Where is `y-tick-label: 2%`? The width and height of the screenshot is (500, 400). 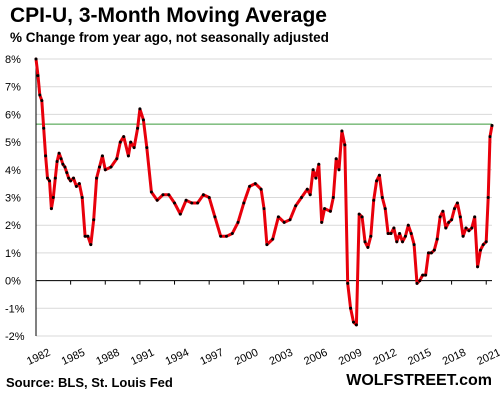
y-tick-label: 2% is located at coordinates (13, 226).